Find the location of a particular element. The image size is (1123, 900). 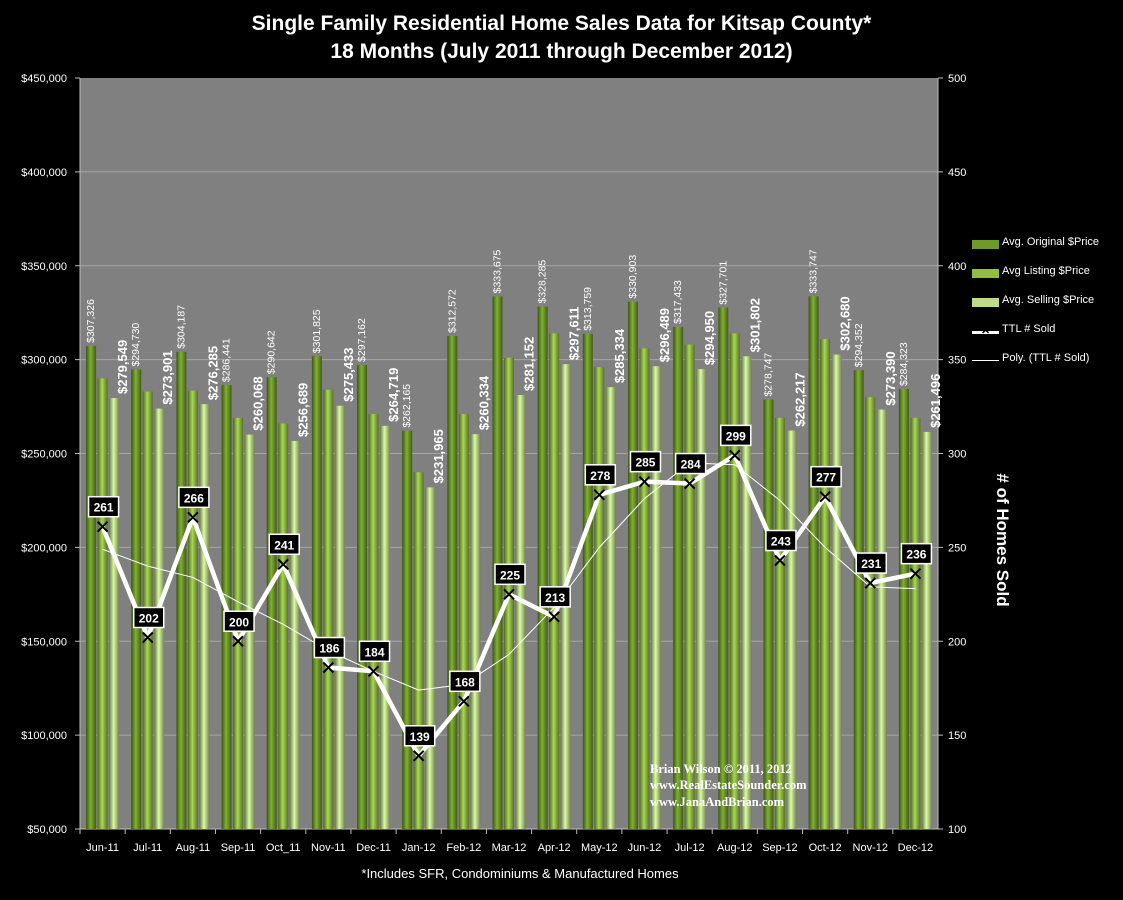

credit-website-2: www.JanaAndBrian.com is located at coordinates (717, 802).